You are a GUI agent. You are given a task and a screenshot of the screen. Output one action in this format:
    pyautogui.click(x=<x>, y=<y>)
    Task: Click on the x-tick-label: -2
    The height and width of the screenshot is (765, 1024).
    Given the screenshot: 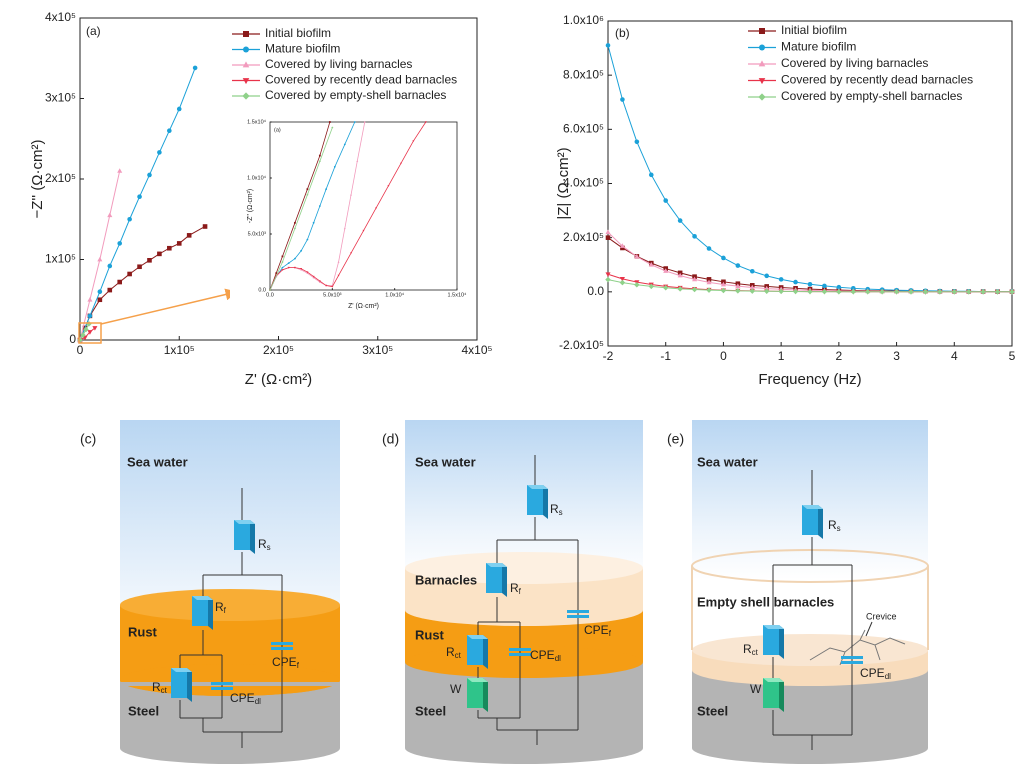 What is the action you would take?
    pyautogui.click(x=608, y=356)
    